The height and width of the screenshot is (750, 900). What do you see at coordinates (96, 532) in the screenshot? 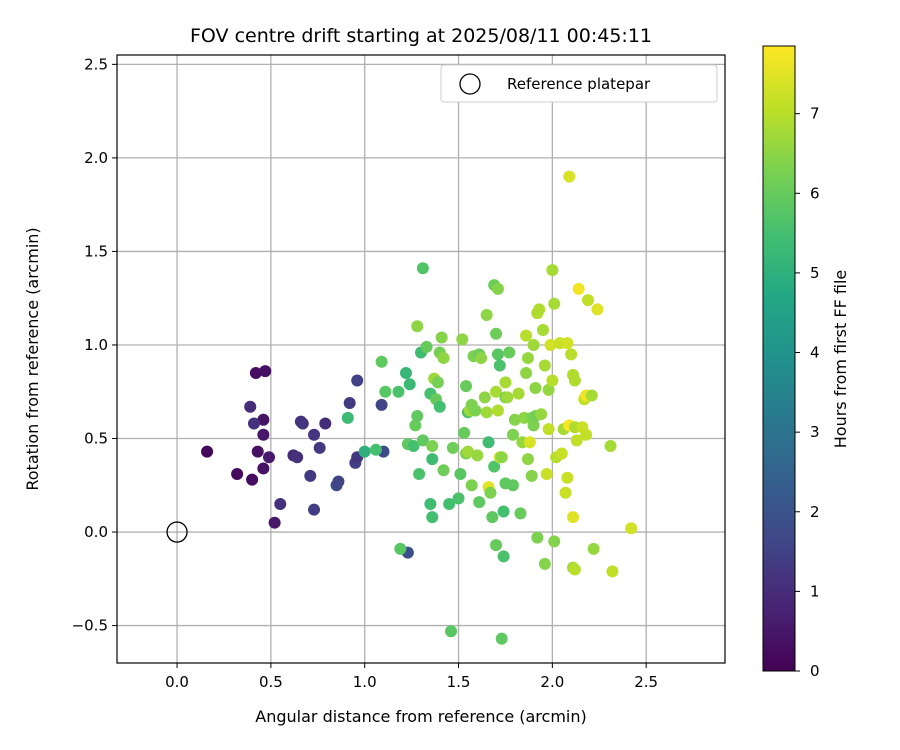
I see `y-tick-label: 0.0` at bounding box center [96, 532].